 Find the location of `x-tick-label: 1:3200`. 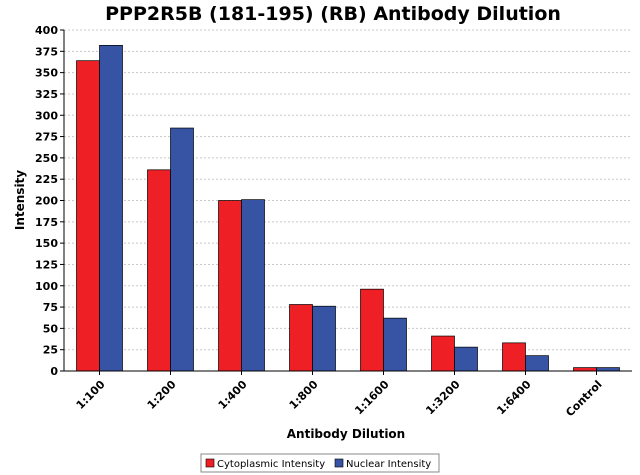

x-tick-label: 1:3200 is located at coordinates (443, 398).